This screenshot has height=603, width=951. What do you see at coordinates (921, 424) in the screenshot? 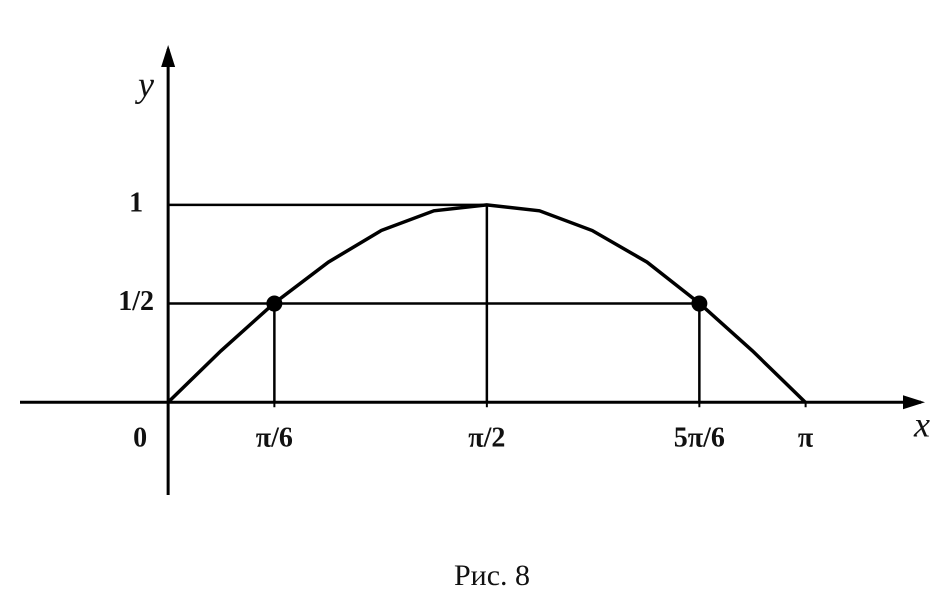
I see `x-axis-label: x` at bounding box center [921, 424].